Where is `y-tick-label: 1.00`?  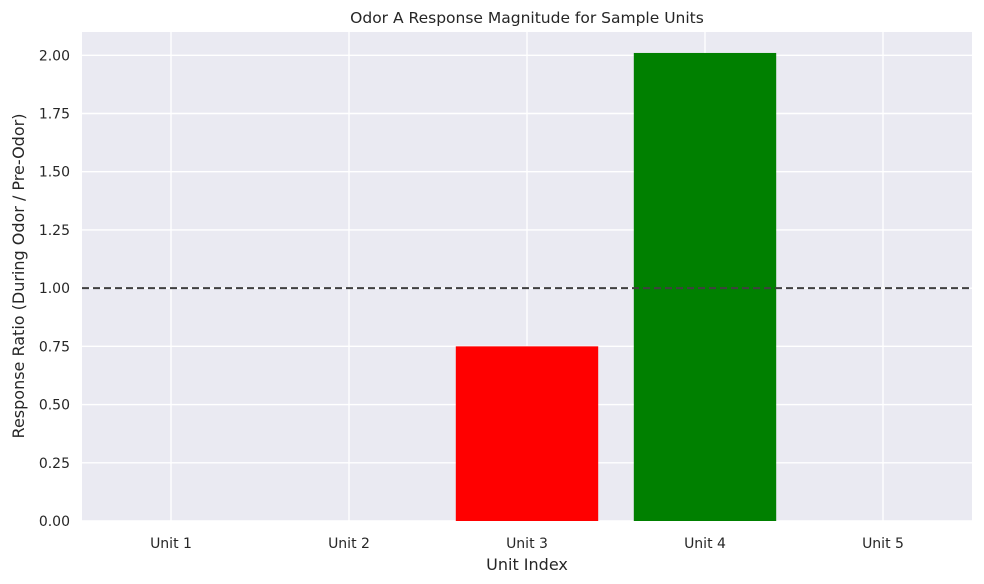
y-tick-label: 1.00 is located at coordinates (54, 289).